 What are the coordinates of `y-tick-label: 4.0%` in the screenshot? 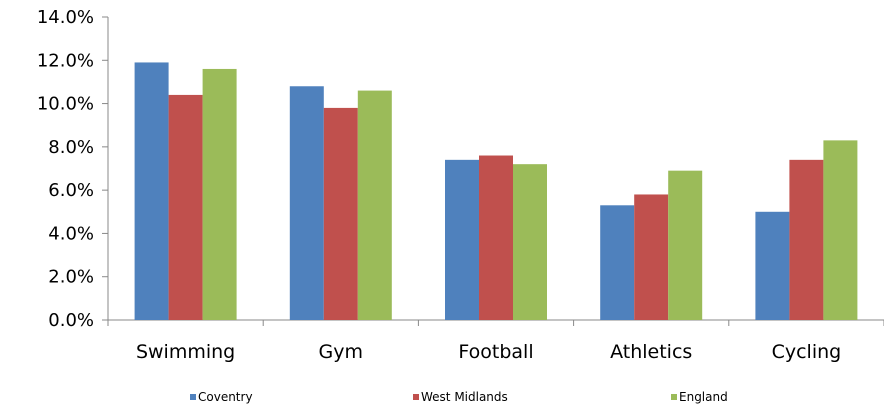 It's located at (71, 233).